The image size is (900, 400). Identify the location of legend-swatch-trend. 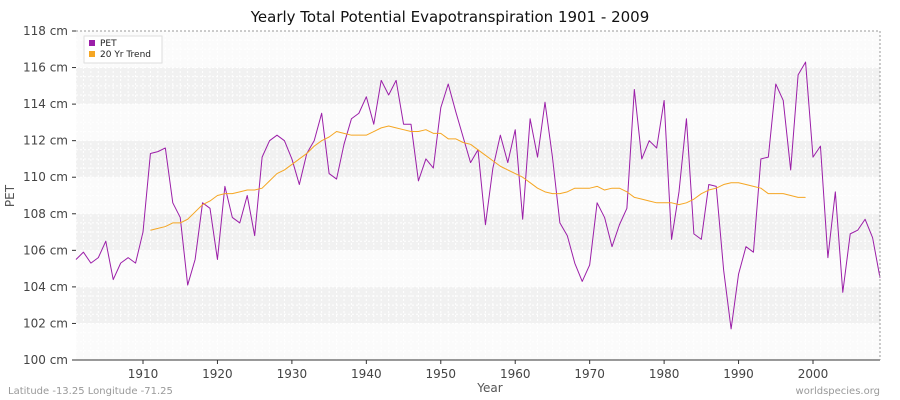
(92, 54).